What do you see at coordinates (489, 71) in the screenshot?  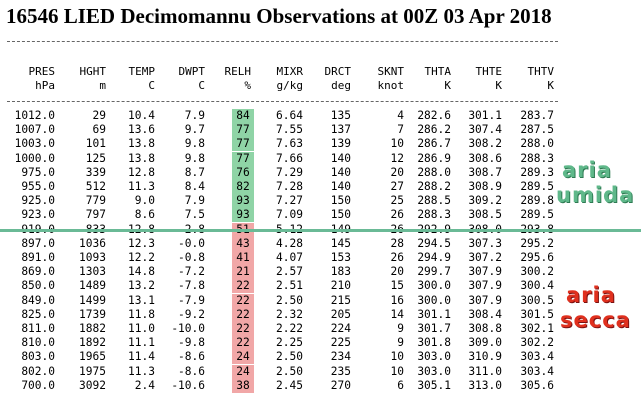 I see `column-header-name-thte: THTE` at bounding box center [489, 71].